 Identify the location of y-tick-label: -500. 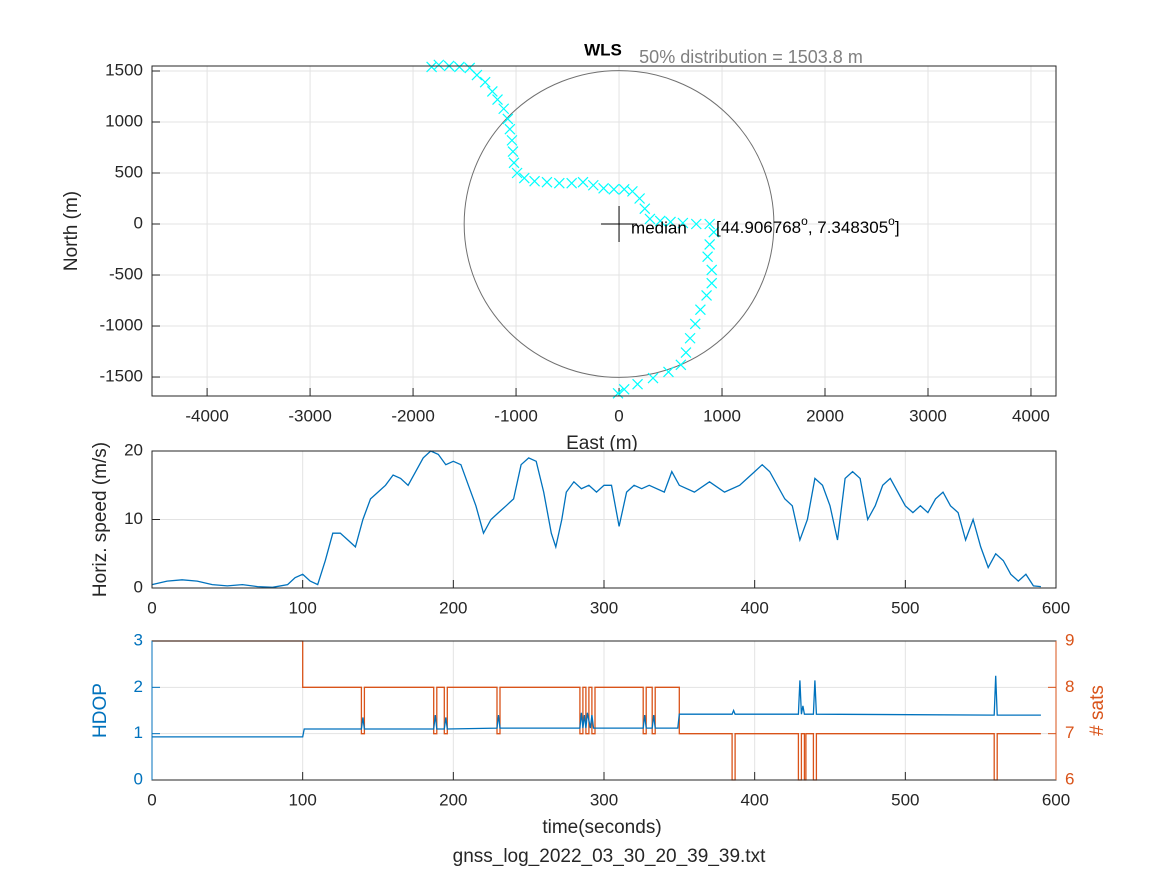
(126, 274).